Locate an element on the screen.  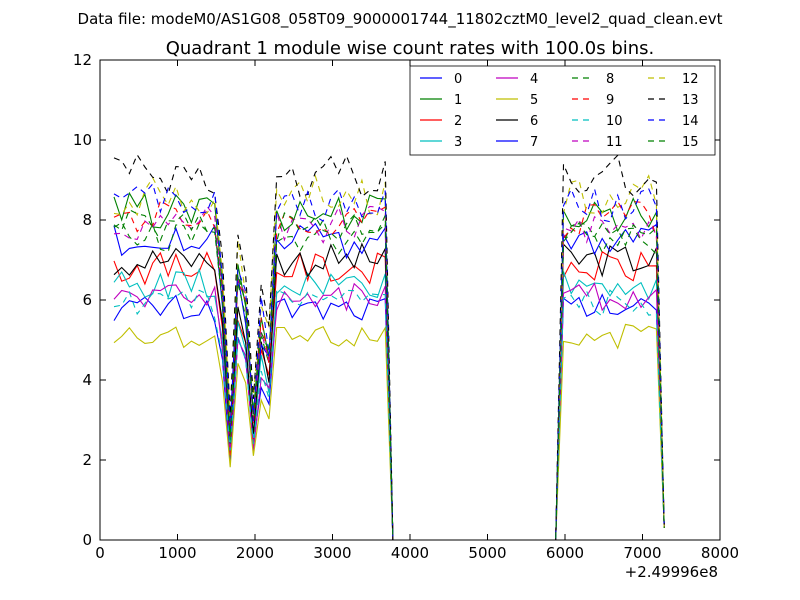
y-tick-label: 12 is located at coordinates (82, 60).